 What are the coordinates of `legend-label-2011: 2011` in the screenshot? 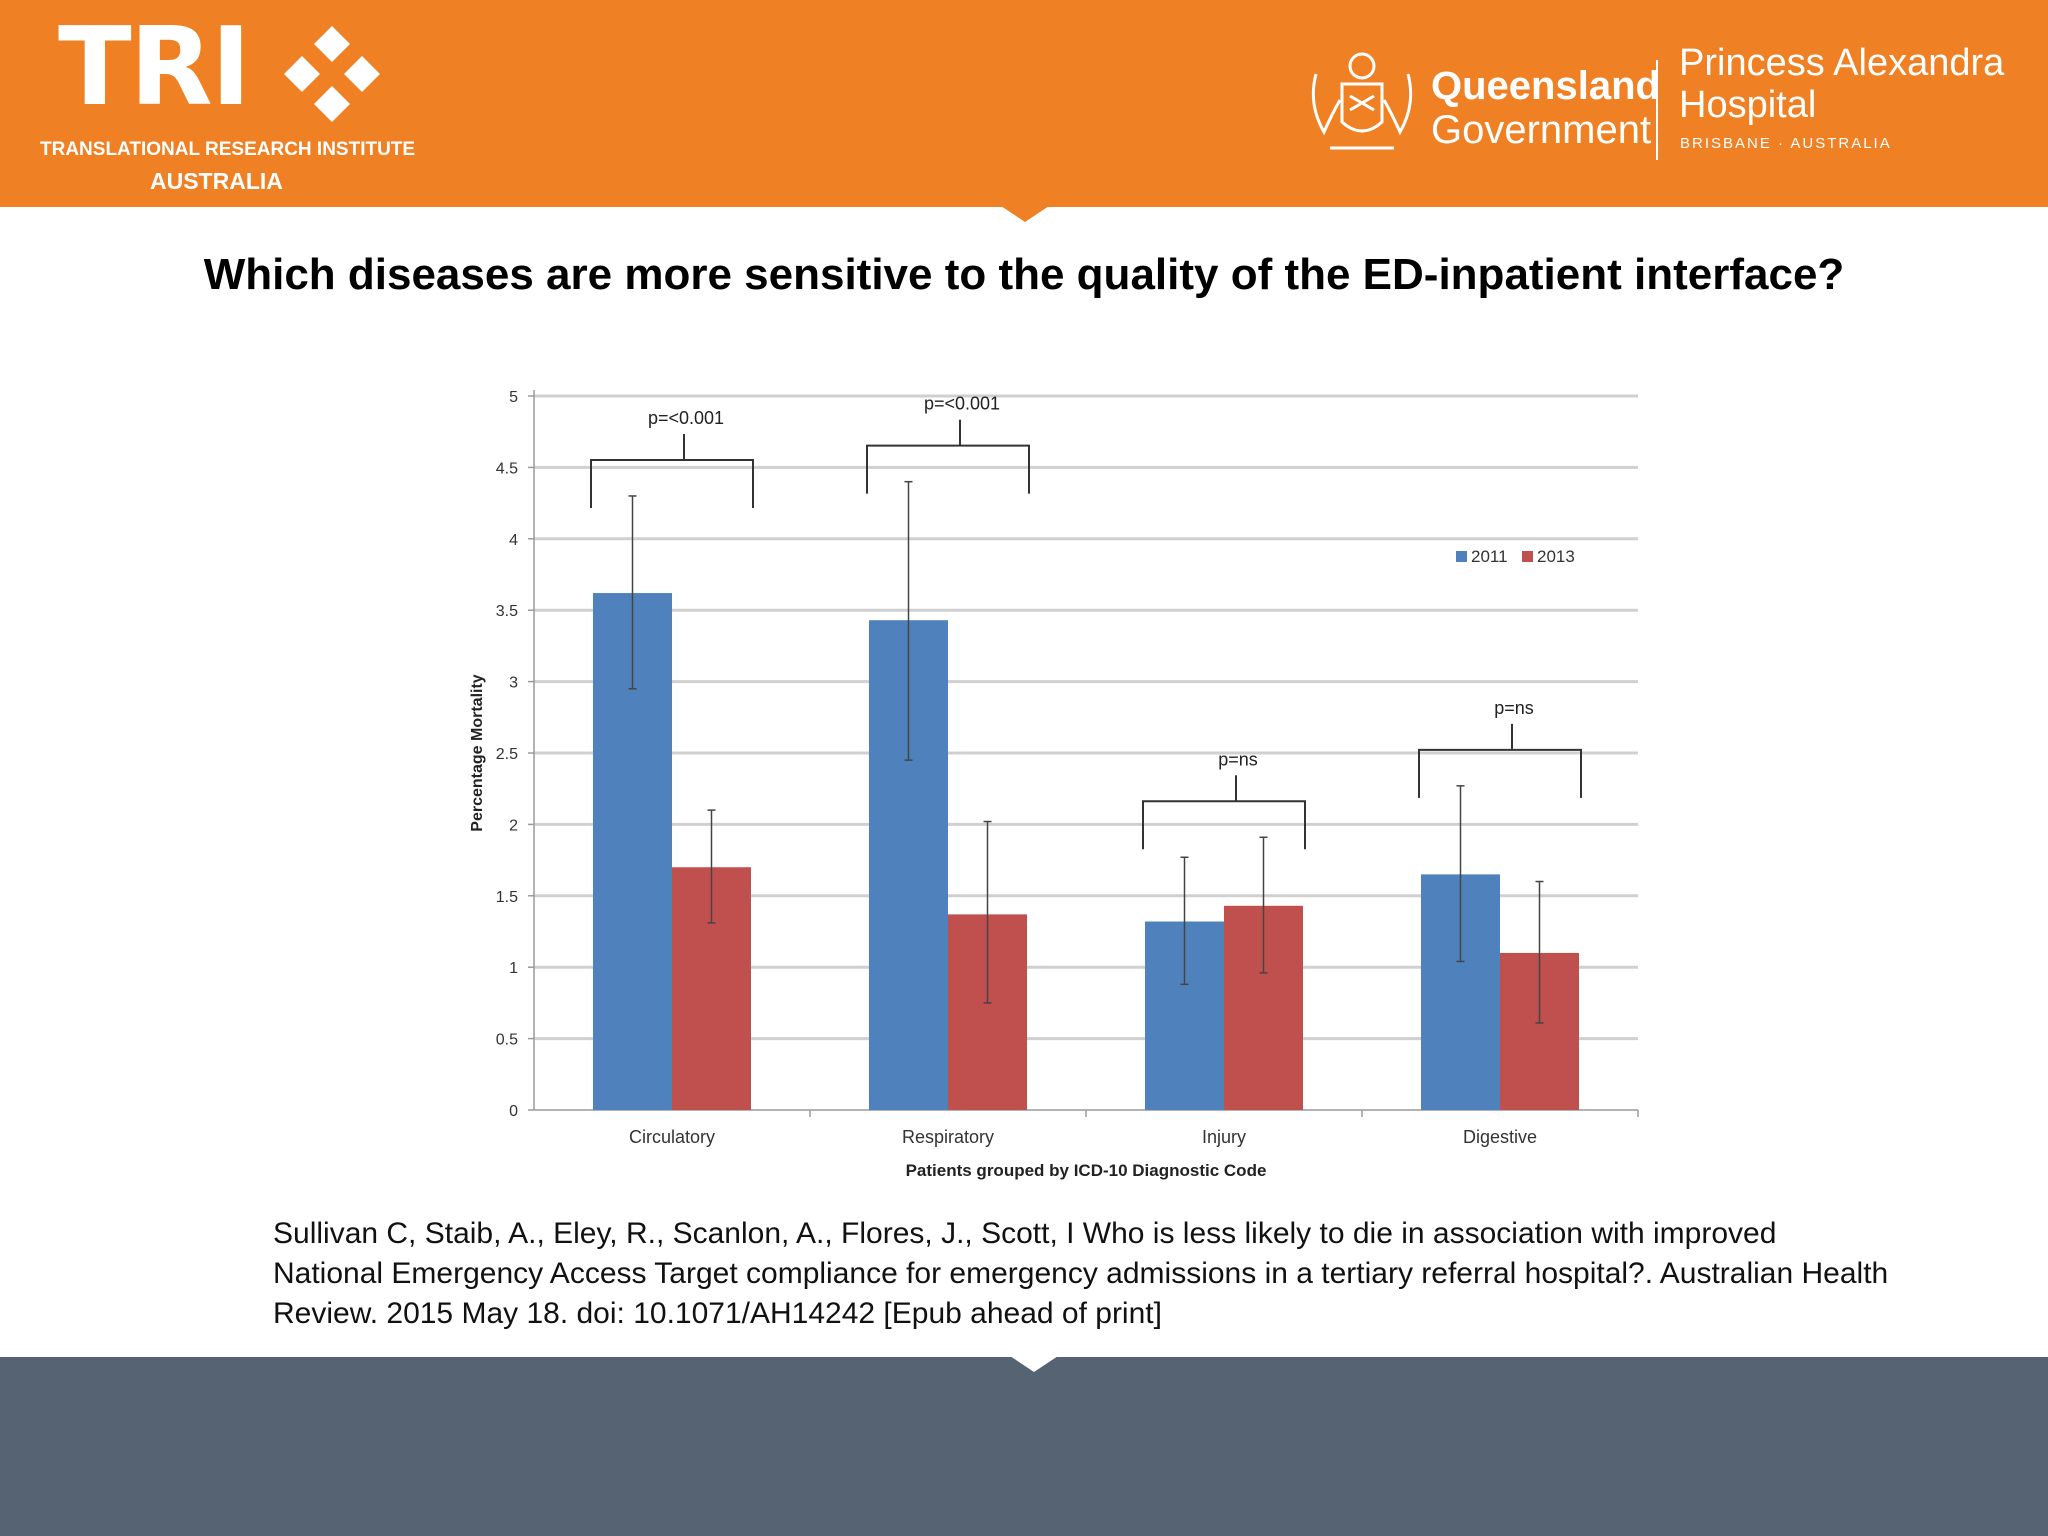 It's located at (1489, 556).